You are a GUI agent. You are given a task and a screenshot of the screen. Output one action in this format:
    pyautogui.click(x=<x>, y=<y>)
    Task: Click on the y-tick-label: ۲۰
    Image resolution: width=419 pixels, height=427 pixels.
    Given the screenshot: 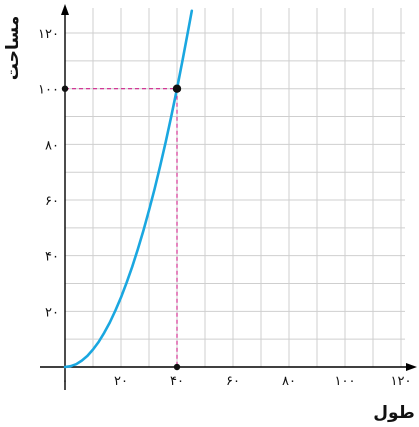 What is the action you would take?
    pyautogui.click(x=52, y=312)
    